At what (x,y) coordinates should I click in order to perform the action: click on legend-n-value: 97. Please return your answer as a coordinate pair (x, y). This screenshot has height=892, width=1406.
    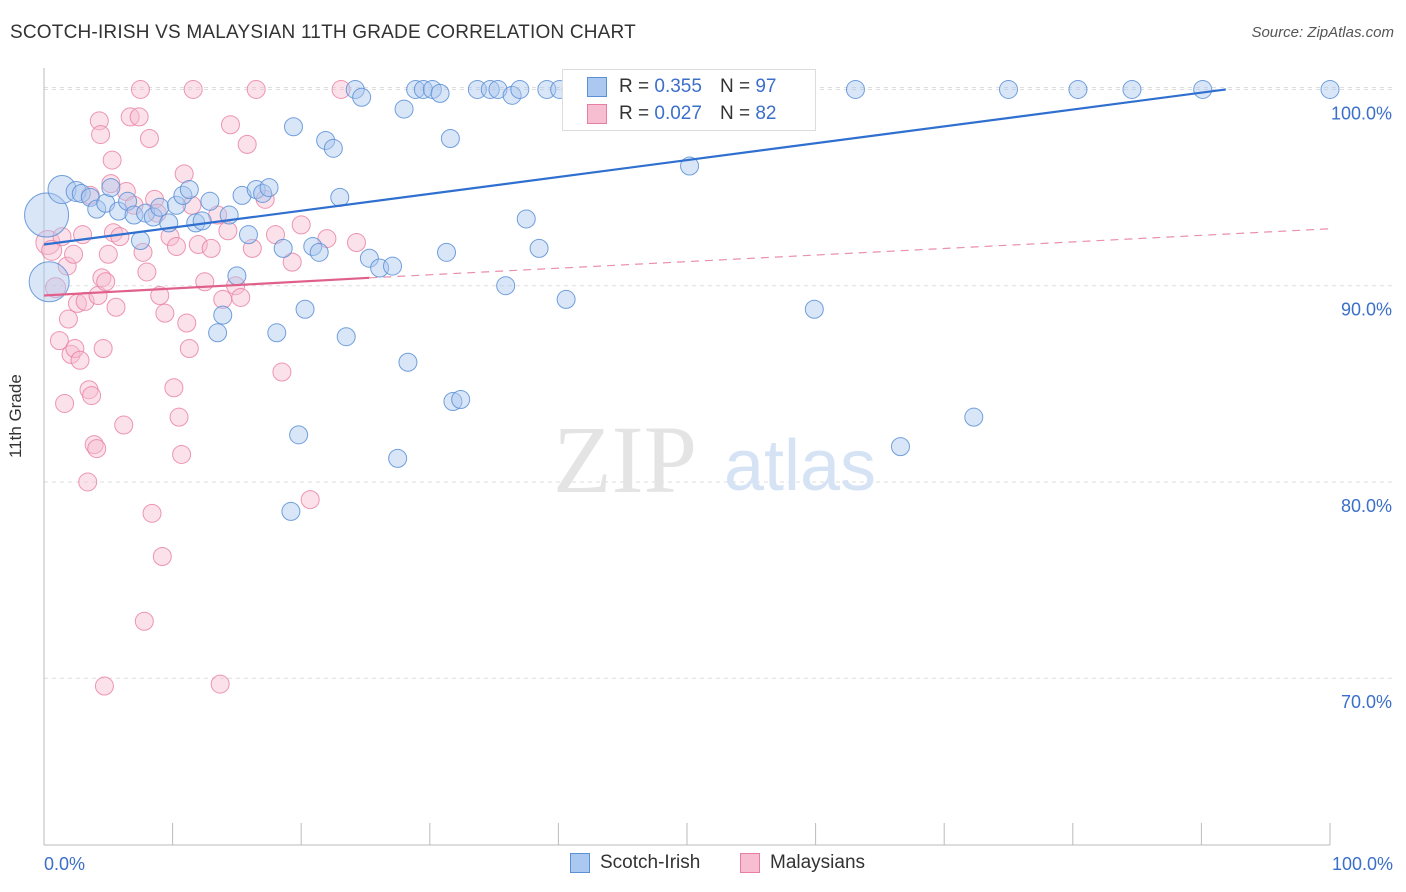
    Looking at the image, I should click on (766, 86).